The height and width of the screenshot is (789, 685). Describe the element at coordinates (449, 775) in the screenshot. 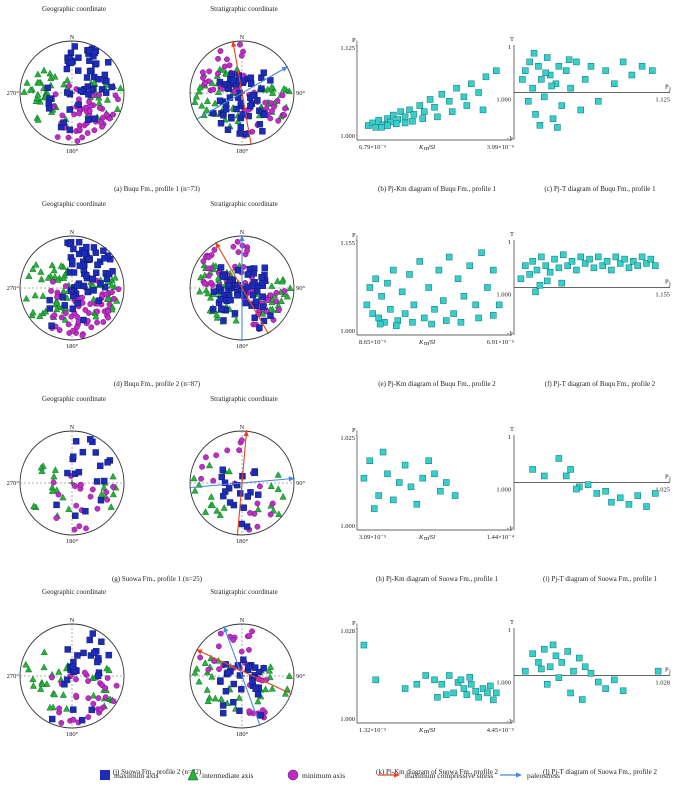

I see `legend-label: maximum compressive stress` at that location.